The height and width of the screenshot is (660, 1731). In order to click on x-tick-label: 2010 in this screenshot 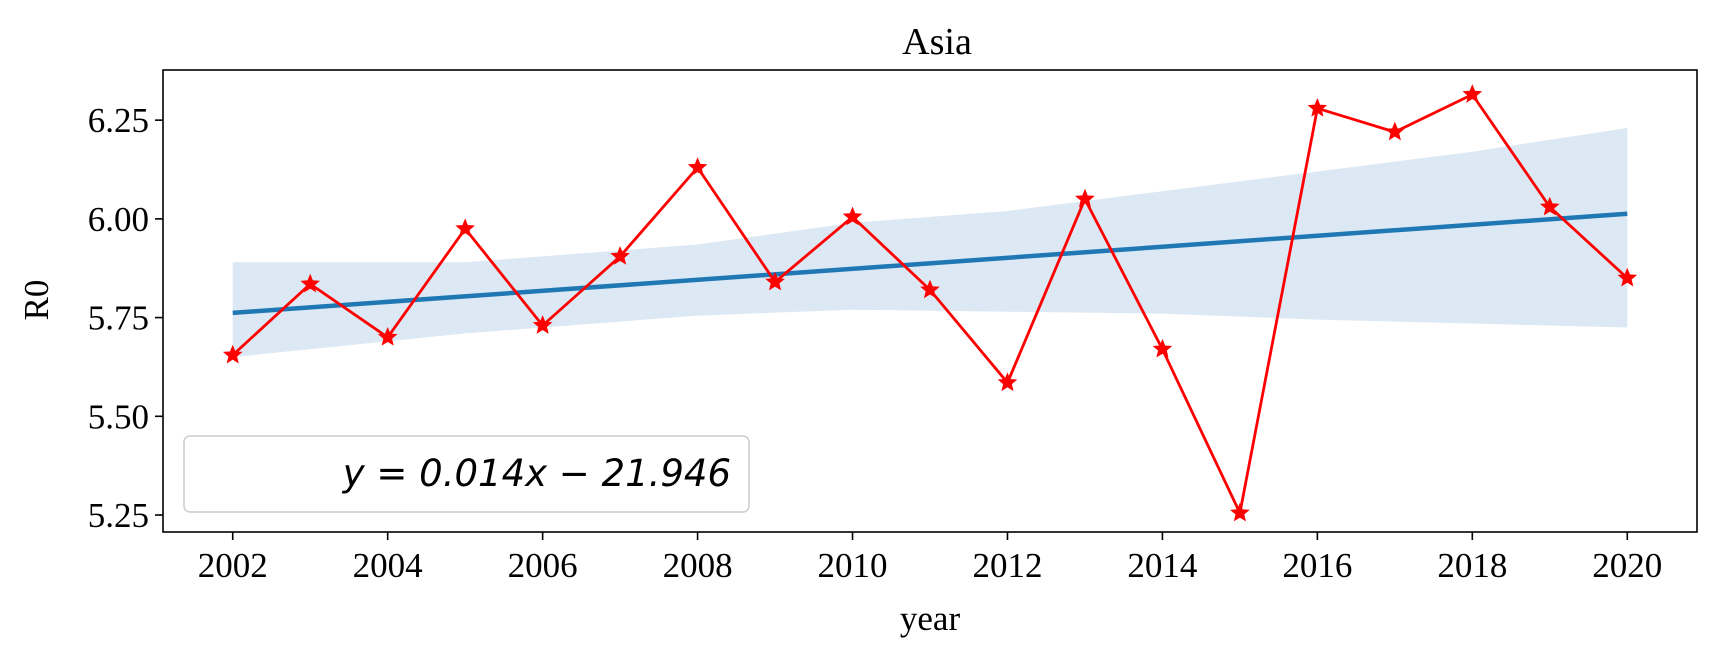, I will do `click(853, 565)`.